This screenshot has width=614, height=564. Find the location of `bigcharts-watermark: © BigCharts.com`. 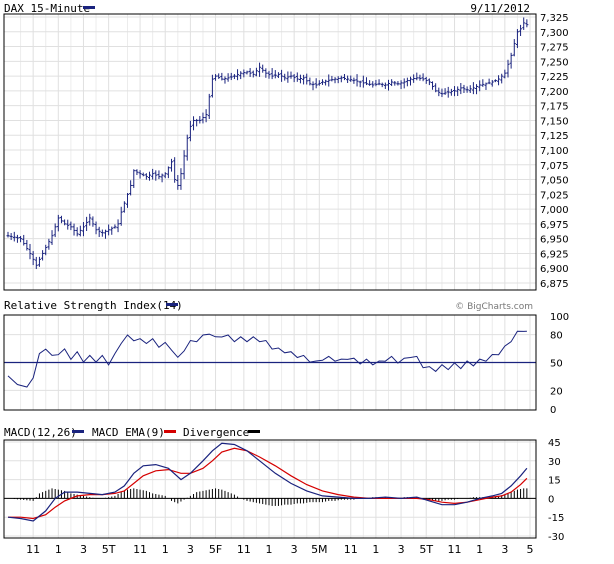

bigcharts-watermark: © BigCharts.com is located at coordinates (494, 307).